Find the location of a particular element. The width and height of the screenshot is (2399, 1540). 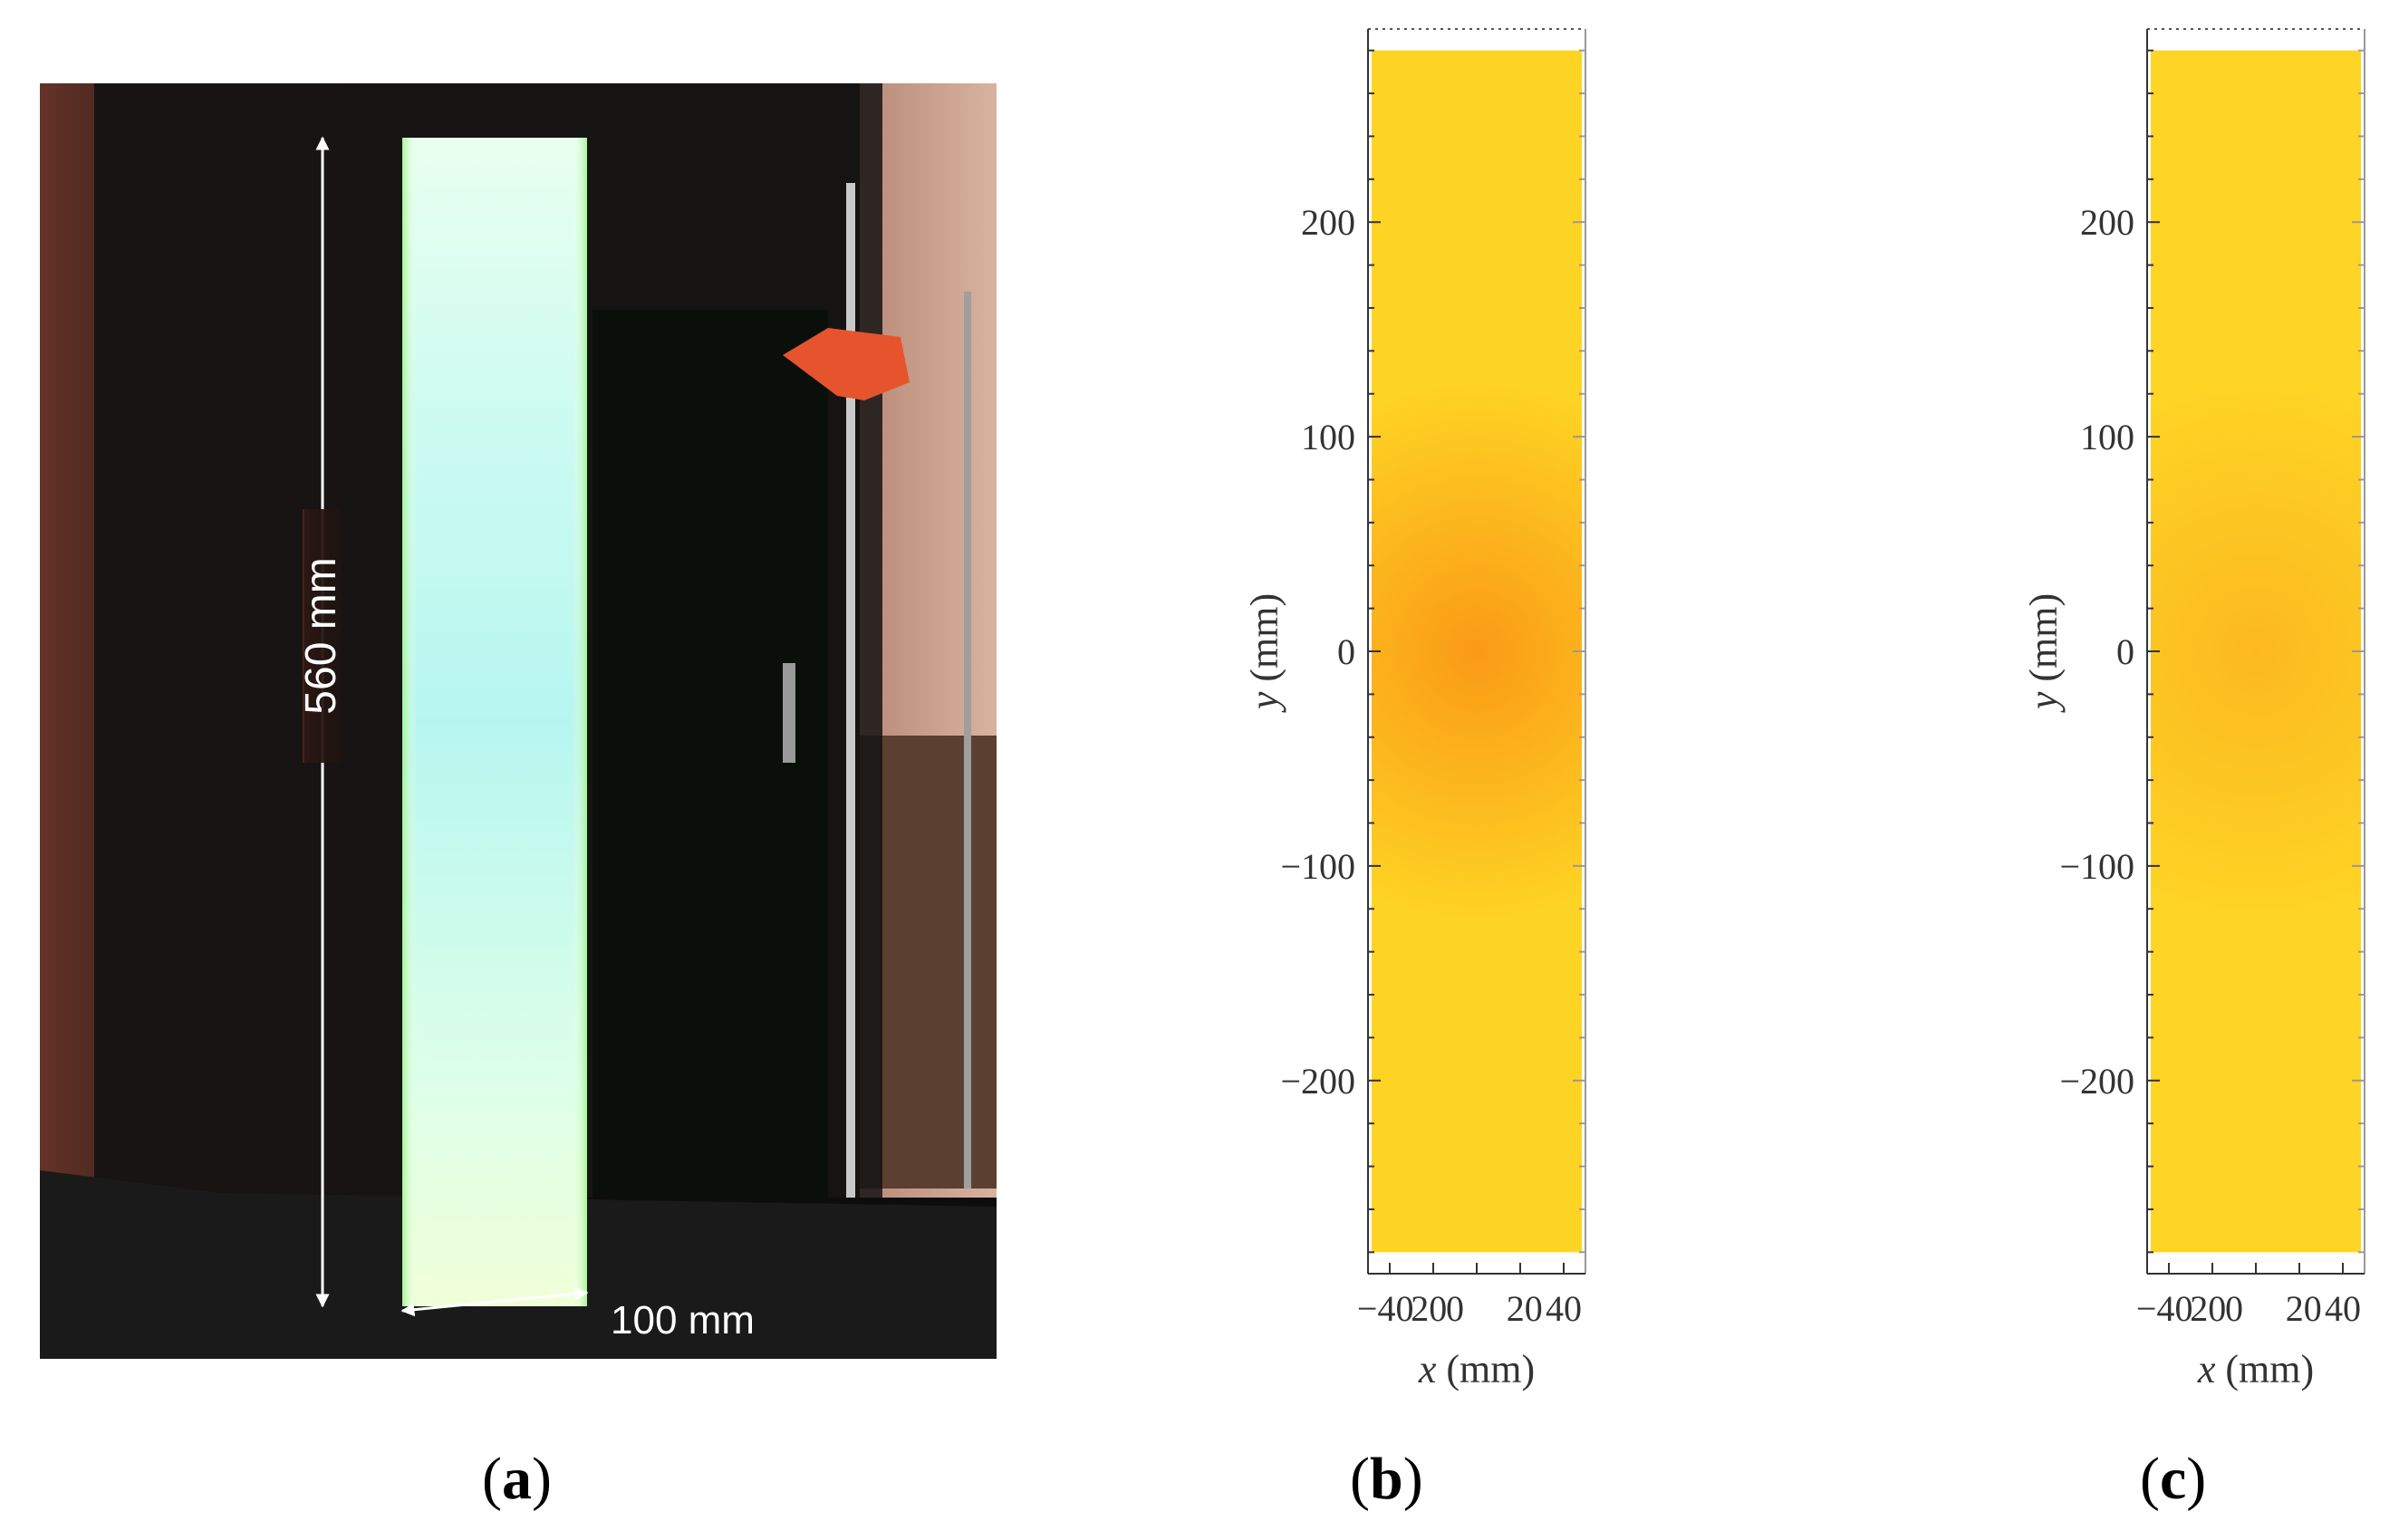

panel-caption-b: (b) is located at coordinates (1386, 1479).